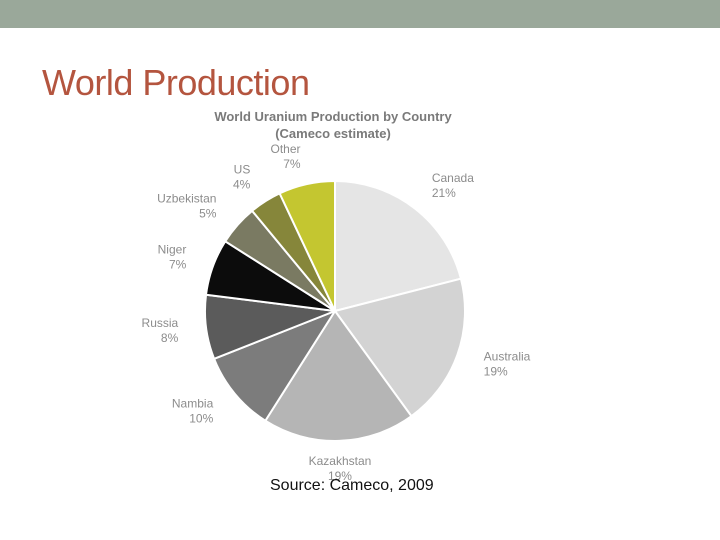 Image resolution: width=720 pixels, height=540 pixels. Describe the element at coordinates (275, 365) in the screenshot. I see `pie-slice-nambia` at that location.